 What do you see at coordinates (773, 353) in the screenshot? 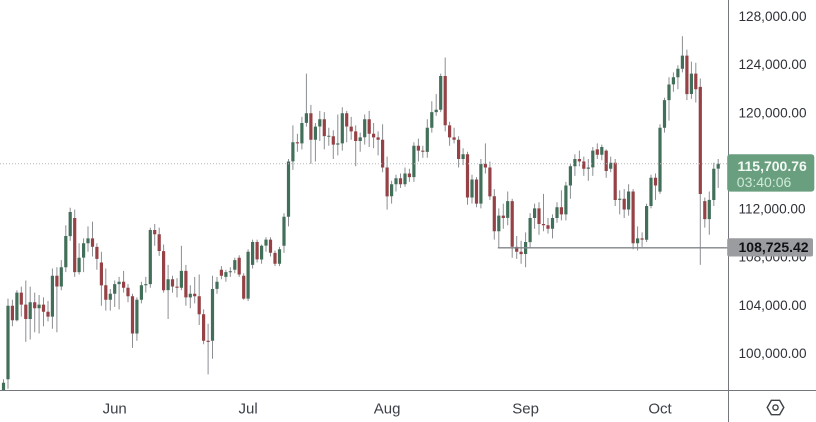
I see `svg-text: 100,000.00` at bounding box center [773, 353].